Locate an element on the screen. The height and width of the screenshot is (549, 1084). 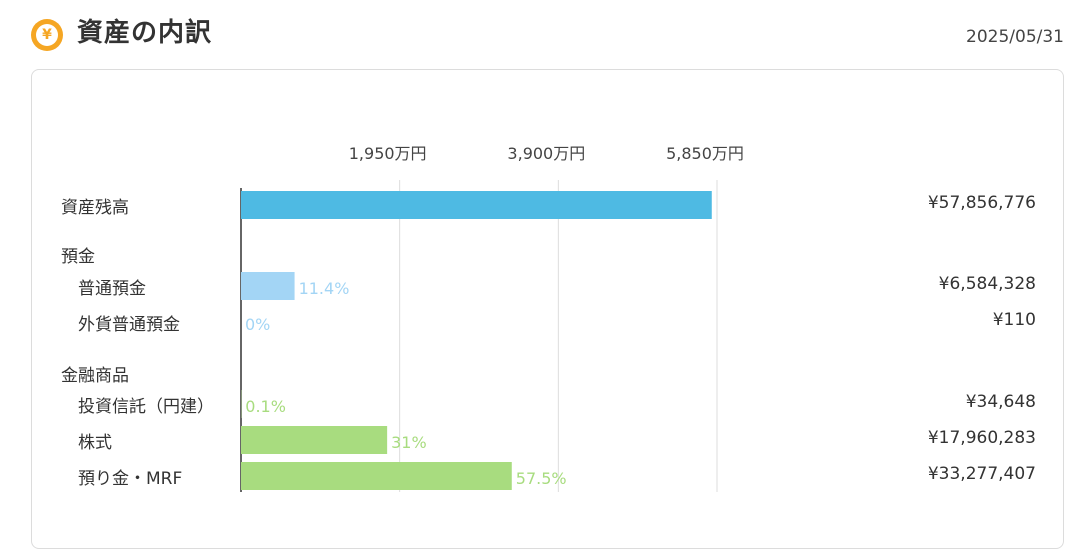
x-tick-label: 3,900万円 is located at coordinates (546, 153).